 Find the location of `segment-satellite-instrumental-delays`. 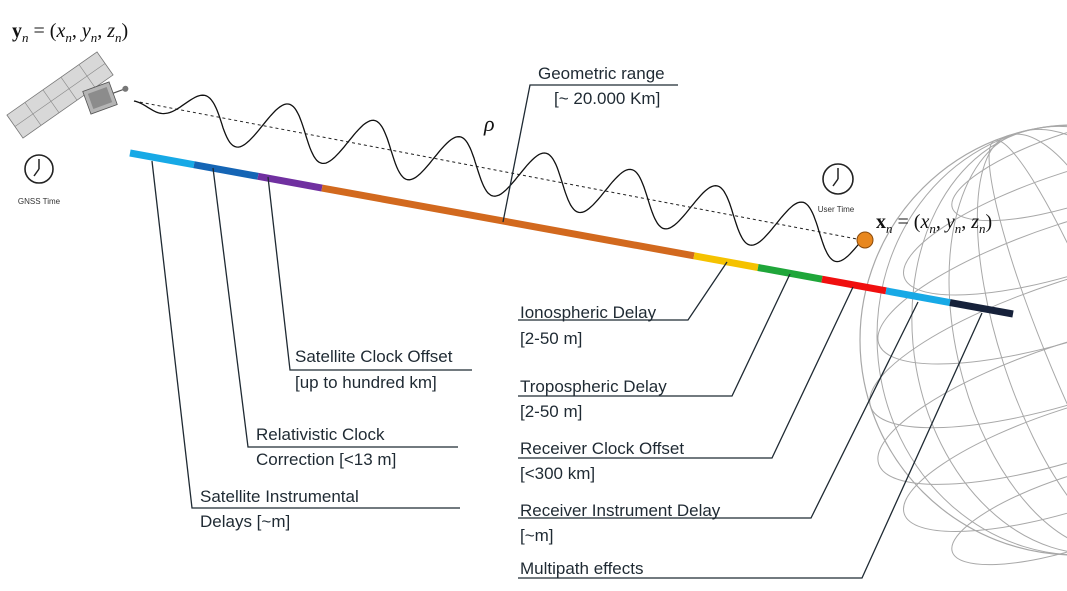

segment-satellite-instrumental-delays is located at coordinates (162, 159).